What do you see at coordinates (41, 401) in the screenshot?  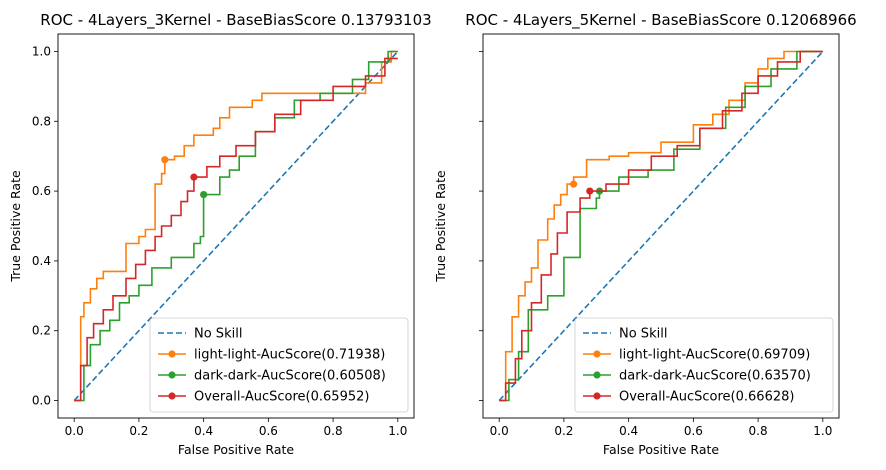 I see `y-tick-label: 0.0` at bounding box center [41, 401].